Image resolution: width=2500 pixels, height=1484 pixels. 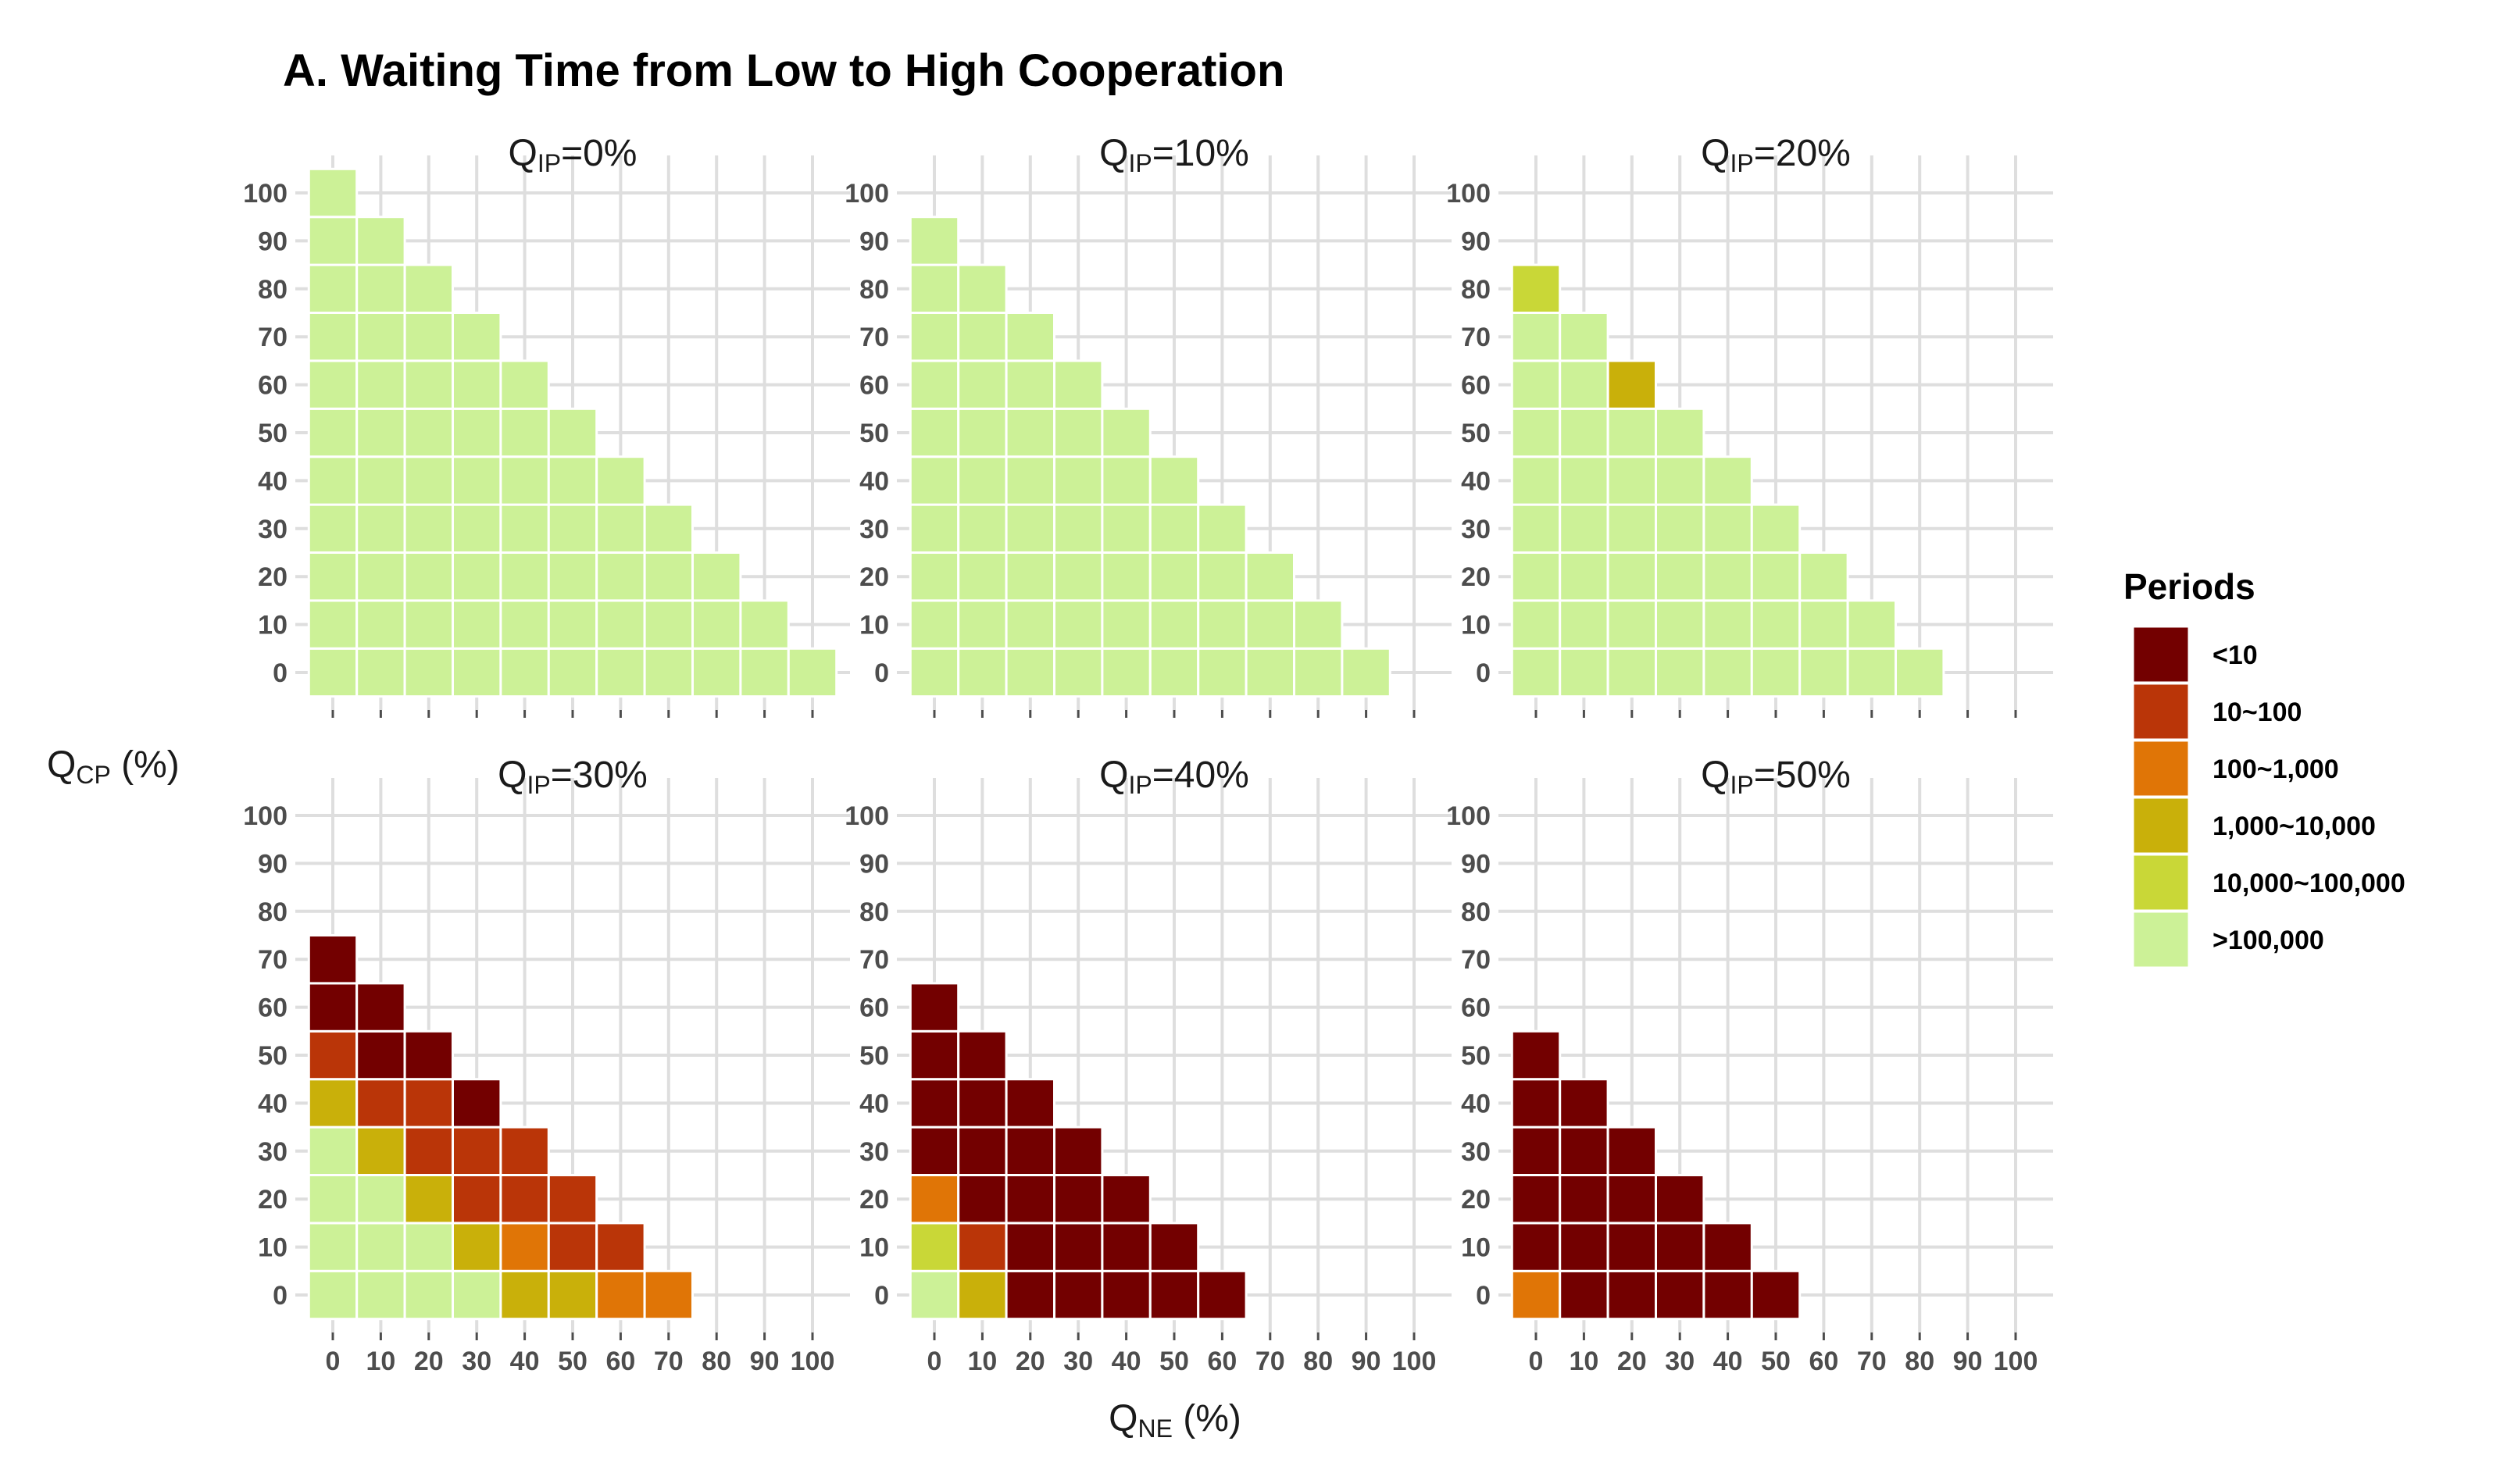 I want to click on heatmap-cell: QNE=30, QCP=40, so click(x=477, y=480).